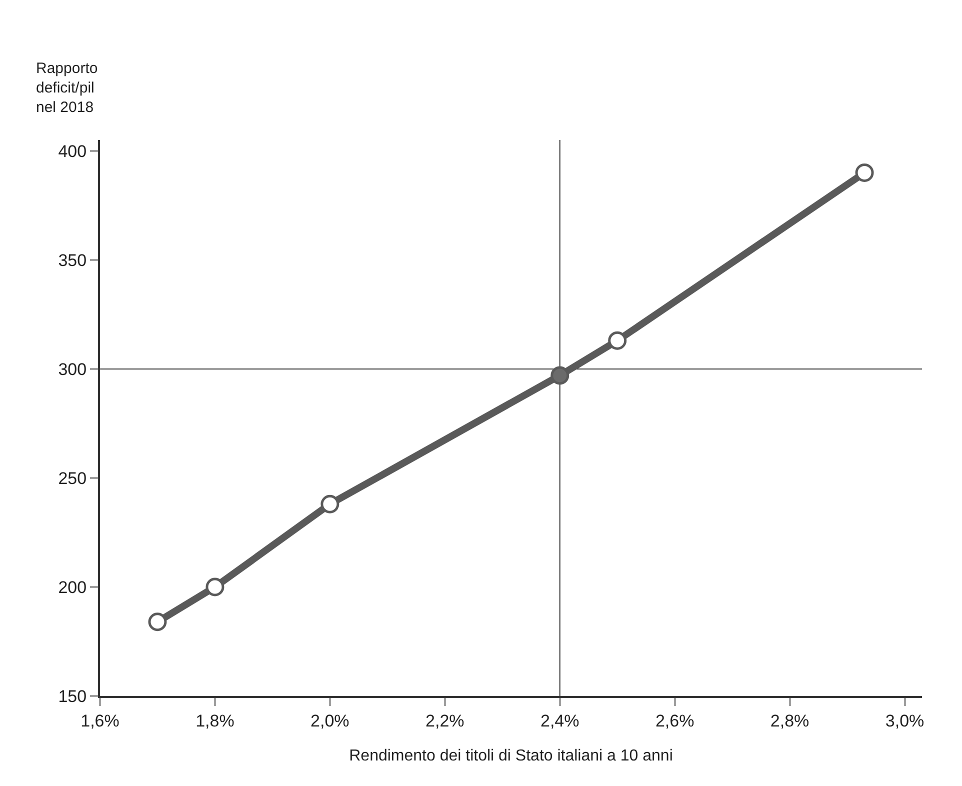 This screenshot has height=786, width=962. Describe the element at coordinates (511, 756) in the screenshot. I see `x-axis-title: Rendimento dei titoli di Stato italiani a 10 anni` at that location.